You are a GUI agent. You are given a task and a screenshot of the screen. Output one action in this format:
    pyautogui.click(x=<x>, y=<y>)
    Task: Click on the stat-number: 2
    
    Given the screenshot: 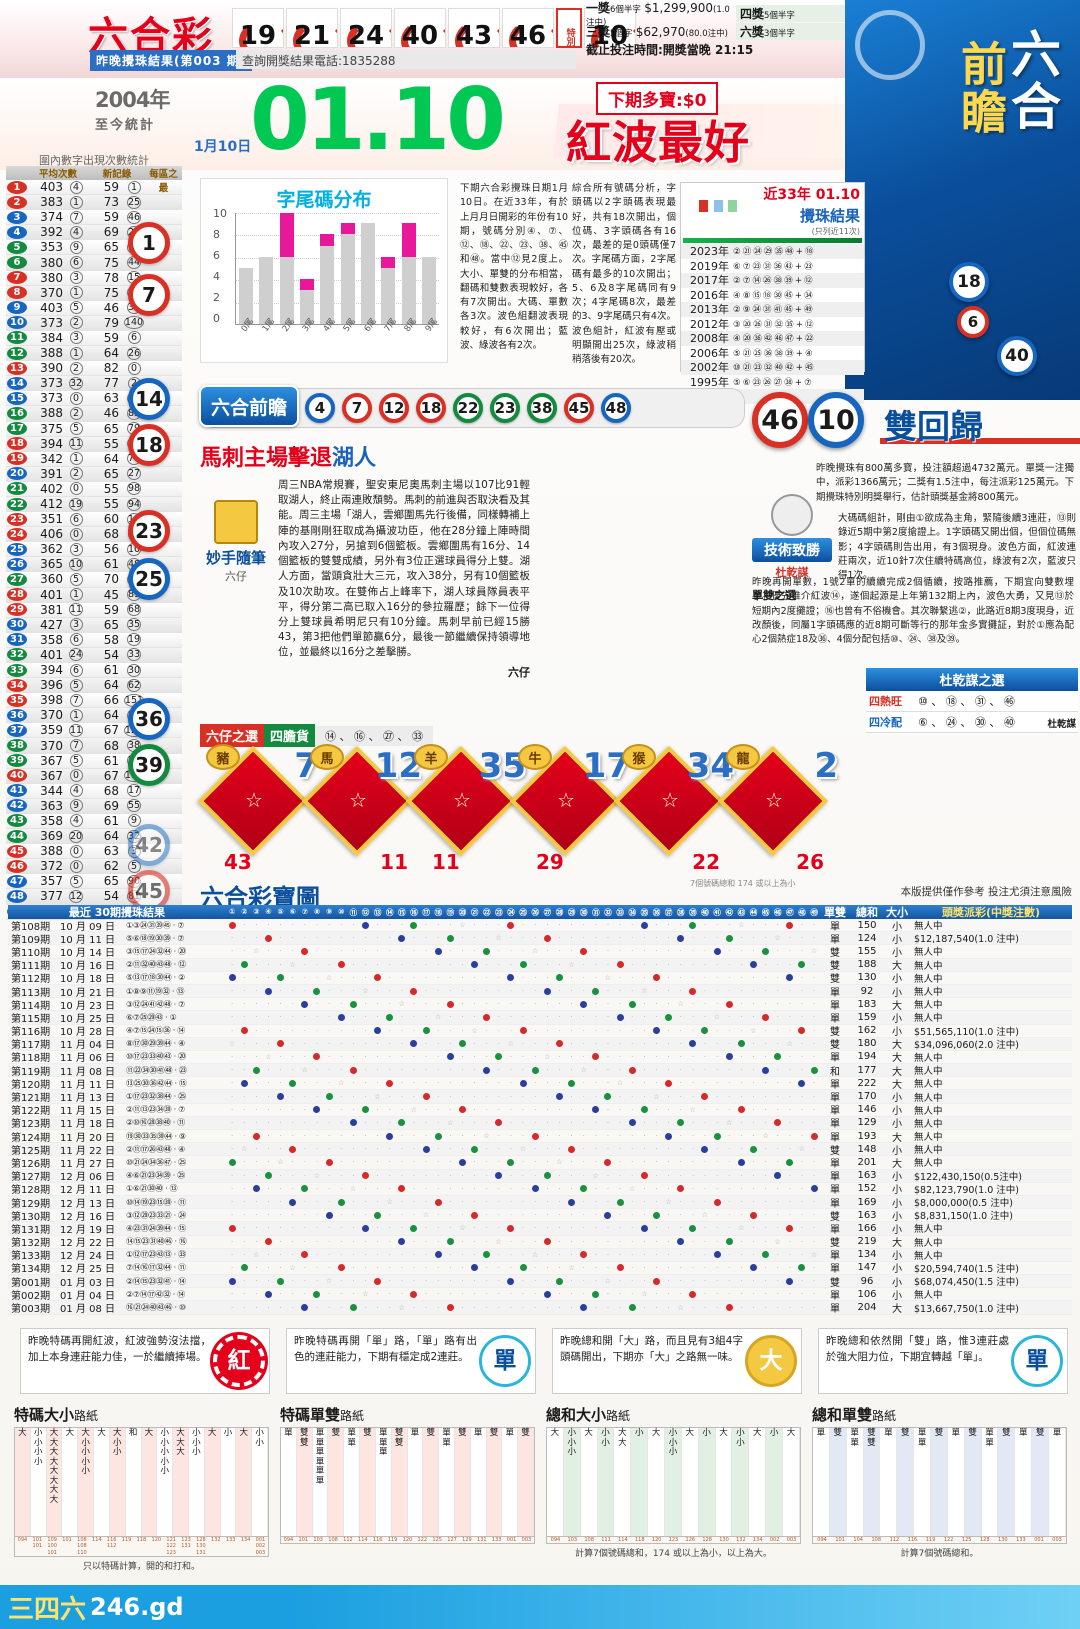 What is the action you would take?
    pyautogui.click(x=17, y=202)
    